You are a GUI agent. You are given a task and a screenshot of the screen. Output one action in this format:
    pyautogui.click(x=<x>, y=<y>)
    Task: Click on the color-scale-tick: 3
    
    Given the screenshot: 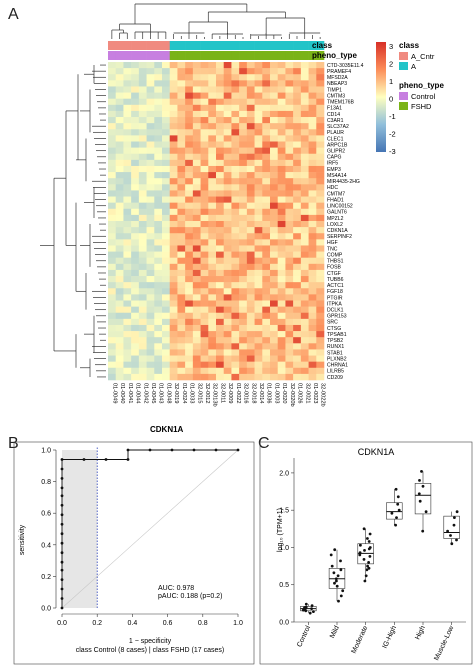 What is the action you would take?
    pyautogui.click(x=391, y=46)
    